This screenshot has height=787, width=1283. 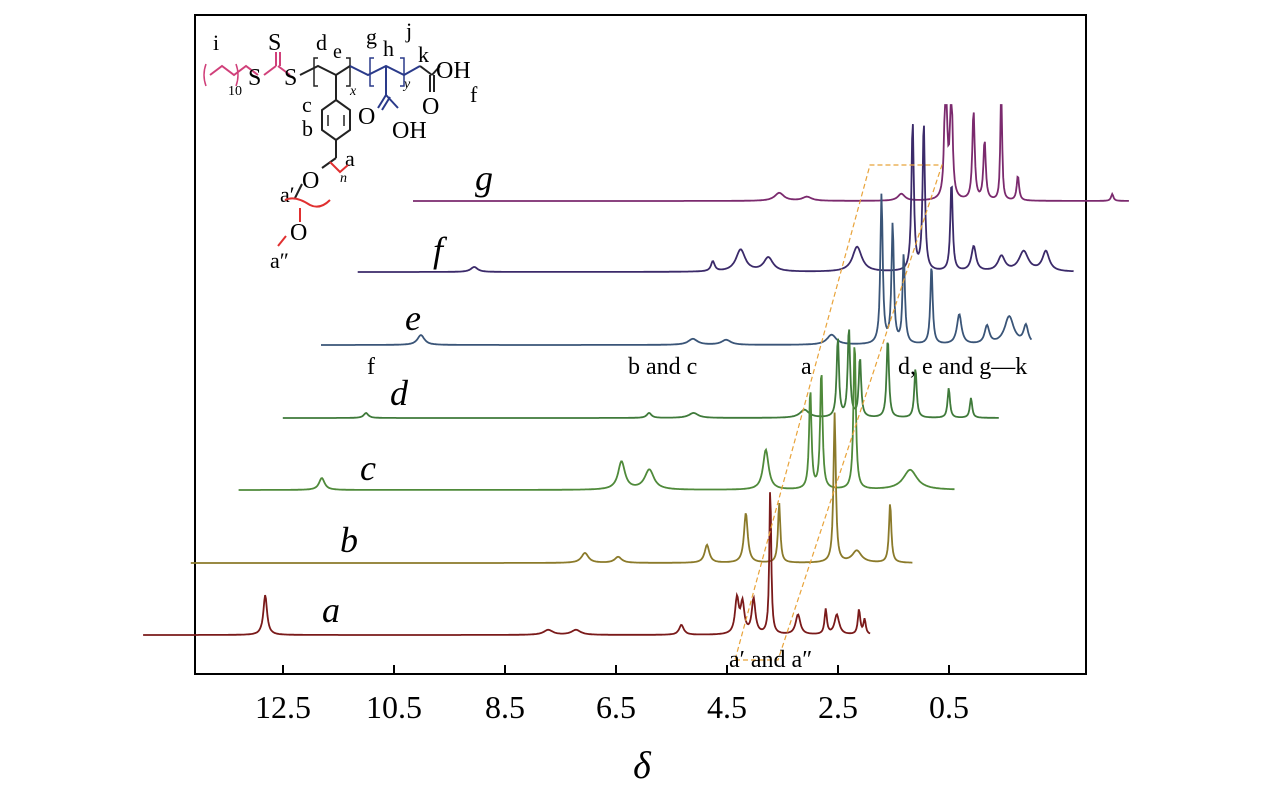 What do you see at coordinates (340, 145) in the screenshot?
I see `chemical-structure: i 10 S S S d e x c b a O n a′ O a″` at bounding box center [340, 145].